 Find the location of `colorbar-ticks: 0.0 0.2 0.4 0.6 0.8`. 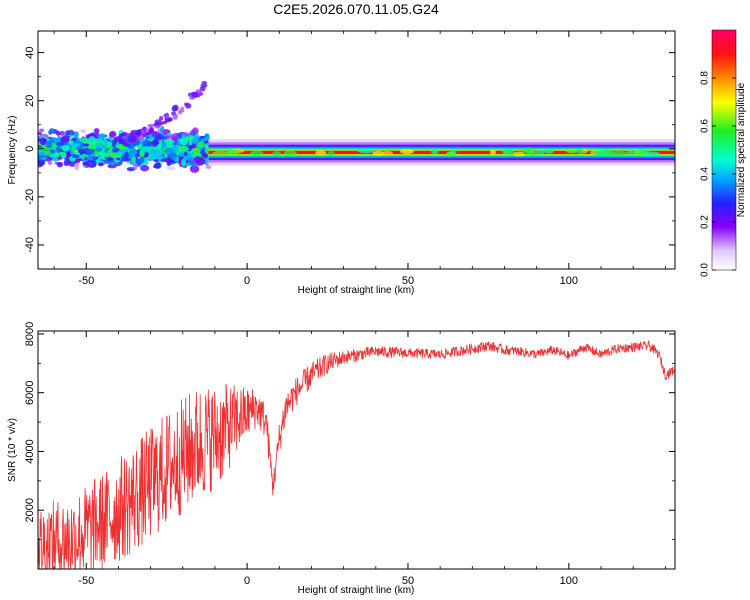

colorbar-ticks: 0.0 0.2 0.4 0.6 0.8 is located at coordinates (718, 174).